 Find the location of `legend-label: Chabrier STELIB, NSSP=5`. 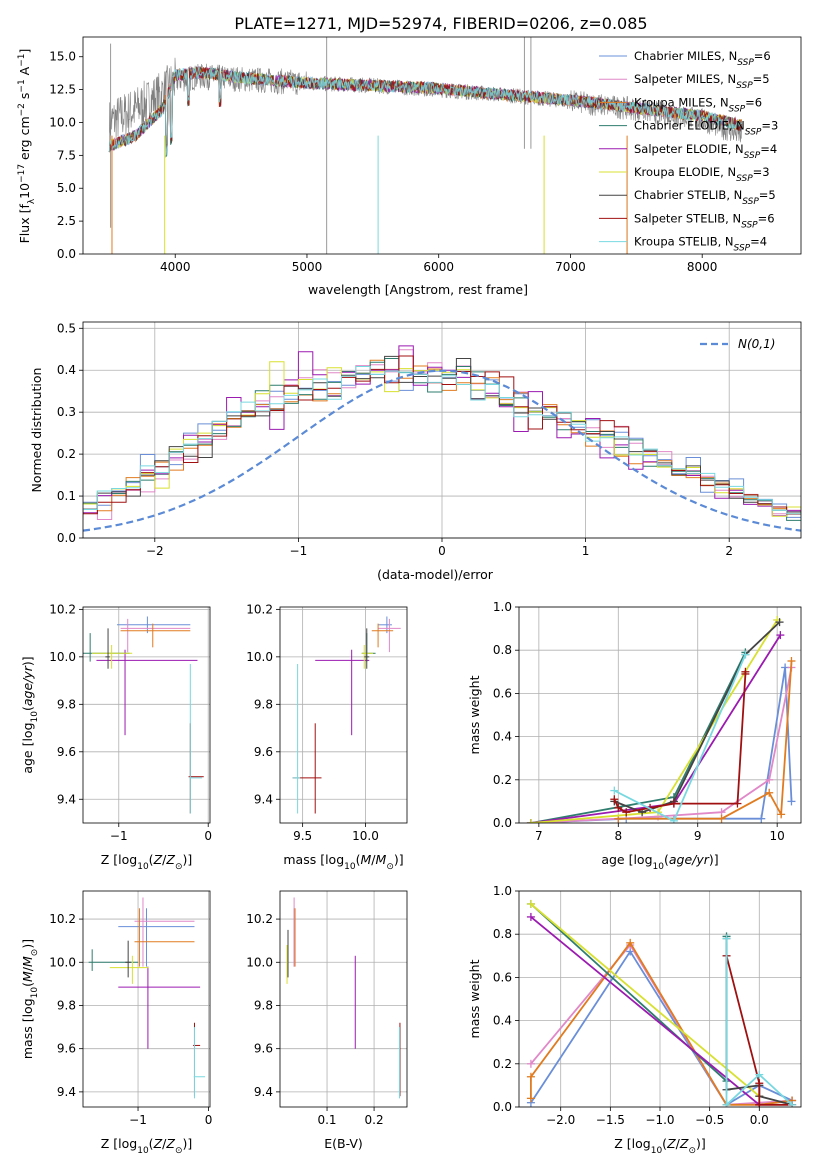

legend-label: Chabrier STELIB, NSSP=5 is located at coordinates (705, 197).